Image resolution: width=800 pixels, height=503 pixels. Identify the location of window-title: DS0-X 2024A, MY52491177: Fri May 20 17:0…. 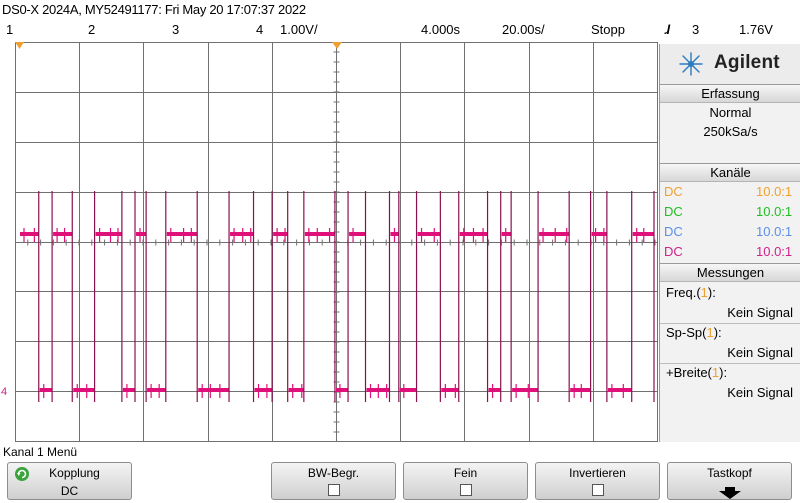
(154, 9).